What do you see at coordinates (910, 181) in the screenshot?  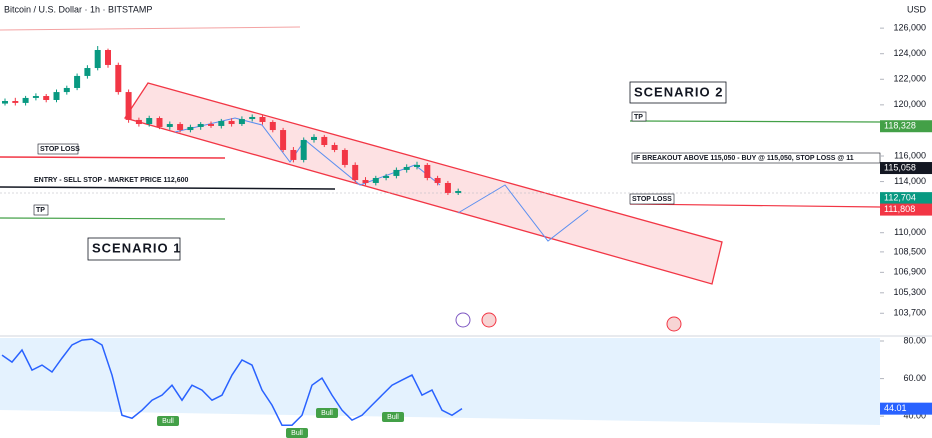 I see `y-tick-label: 114,000` at bounding box center [910, 181].